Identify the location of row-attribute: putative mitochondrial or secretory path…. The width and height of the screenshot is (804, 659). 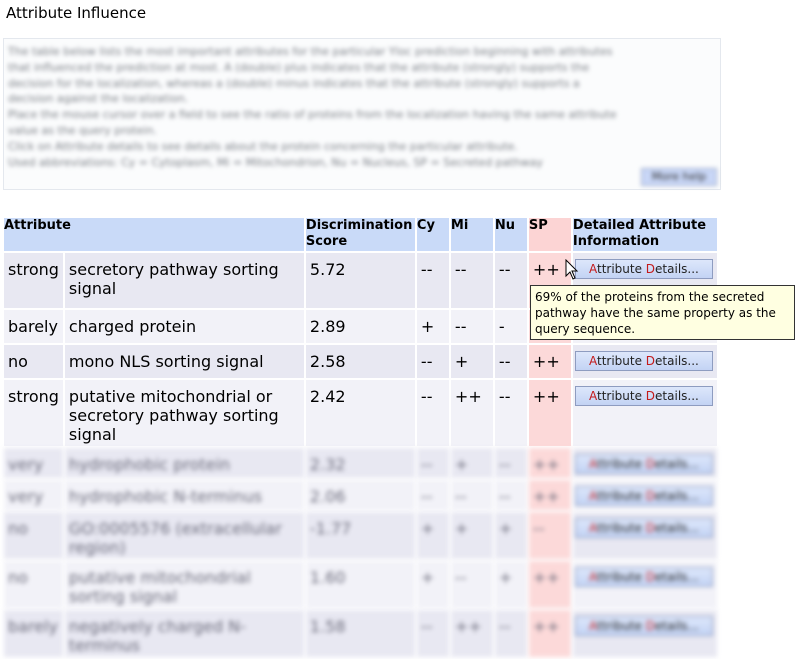
(184, 413).